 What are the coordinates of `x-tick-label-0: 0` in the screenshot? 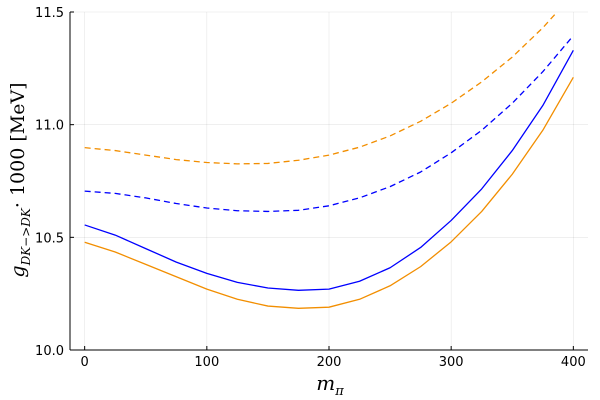 It's located at (85, 362).